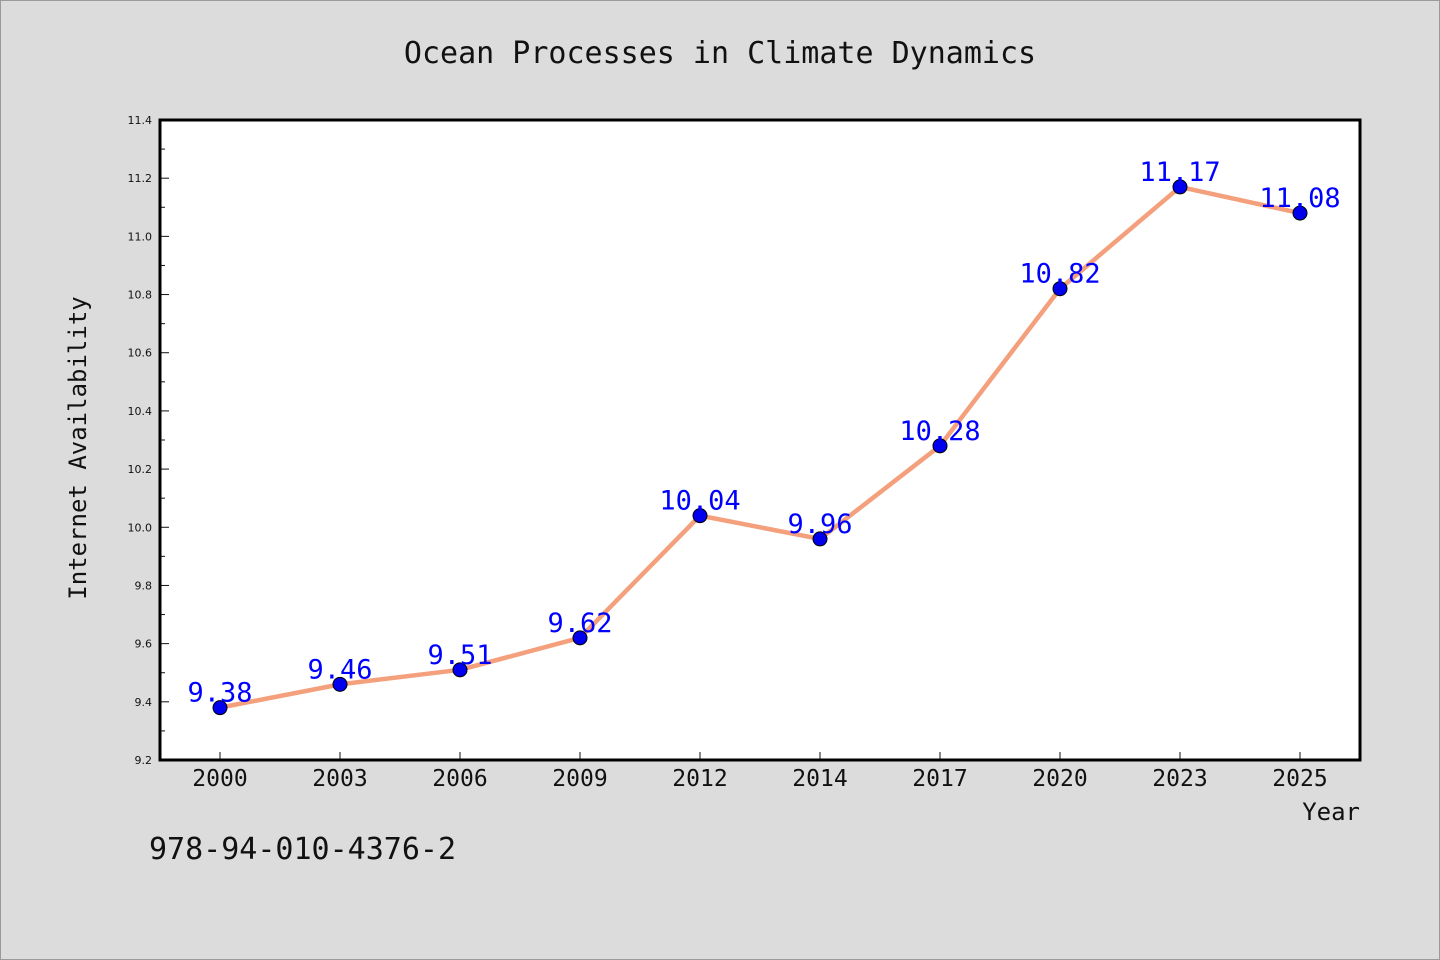 This screenshot has width=1440, height=960. What do you see at coordinates (699, 501) in the screenshot?
I see `data-label: 10.04` at bounding box center [699, 501].